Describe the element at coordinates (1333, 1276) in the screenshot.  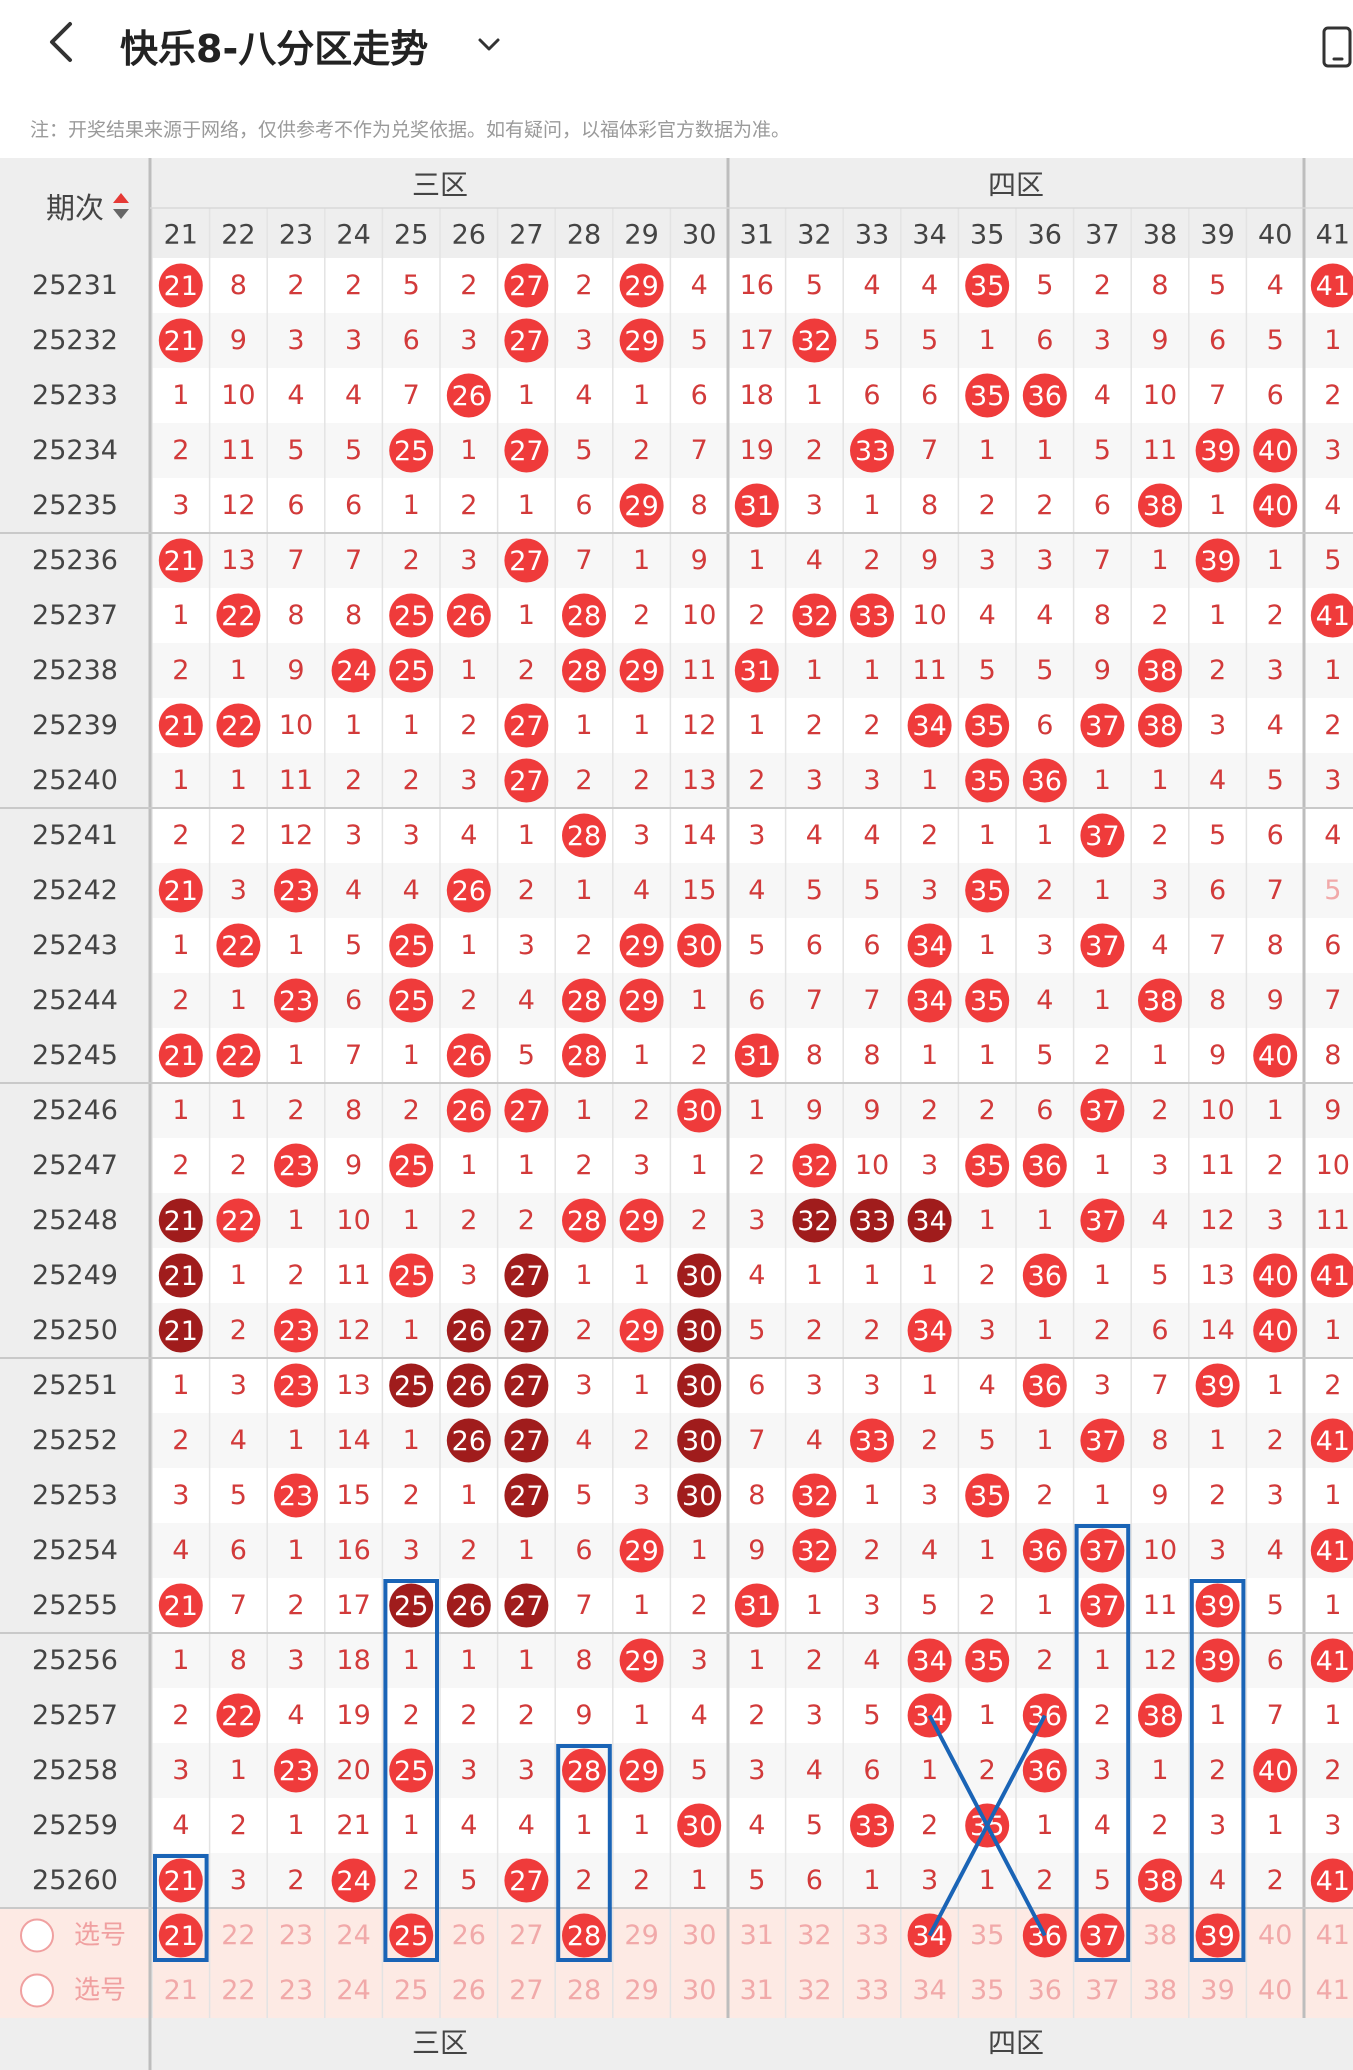
I see `hit-ball-number: 41` at that location.